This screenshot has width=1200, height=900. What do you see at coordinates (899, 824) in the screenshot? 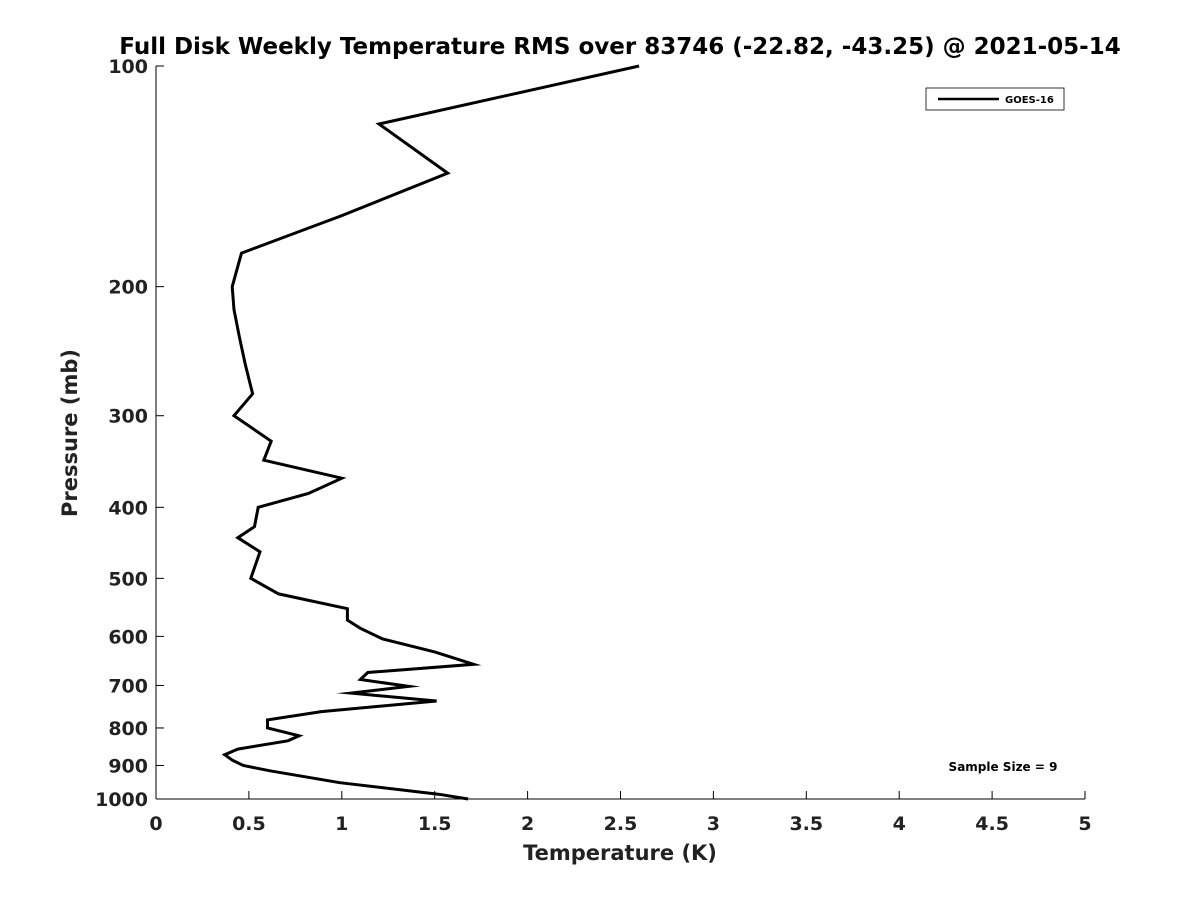
I see `x-tick-label: 4` at bounding box center [899, 824].